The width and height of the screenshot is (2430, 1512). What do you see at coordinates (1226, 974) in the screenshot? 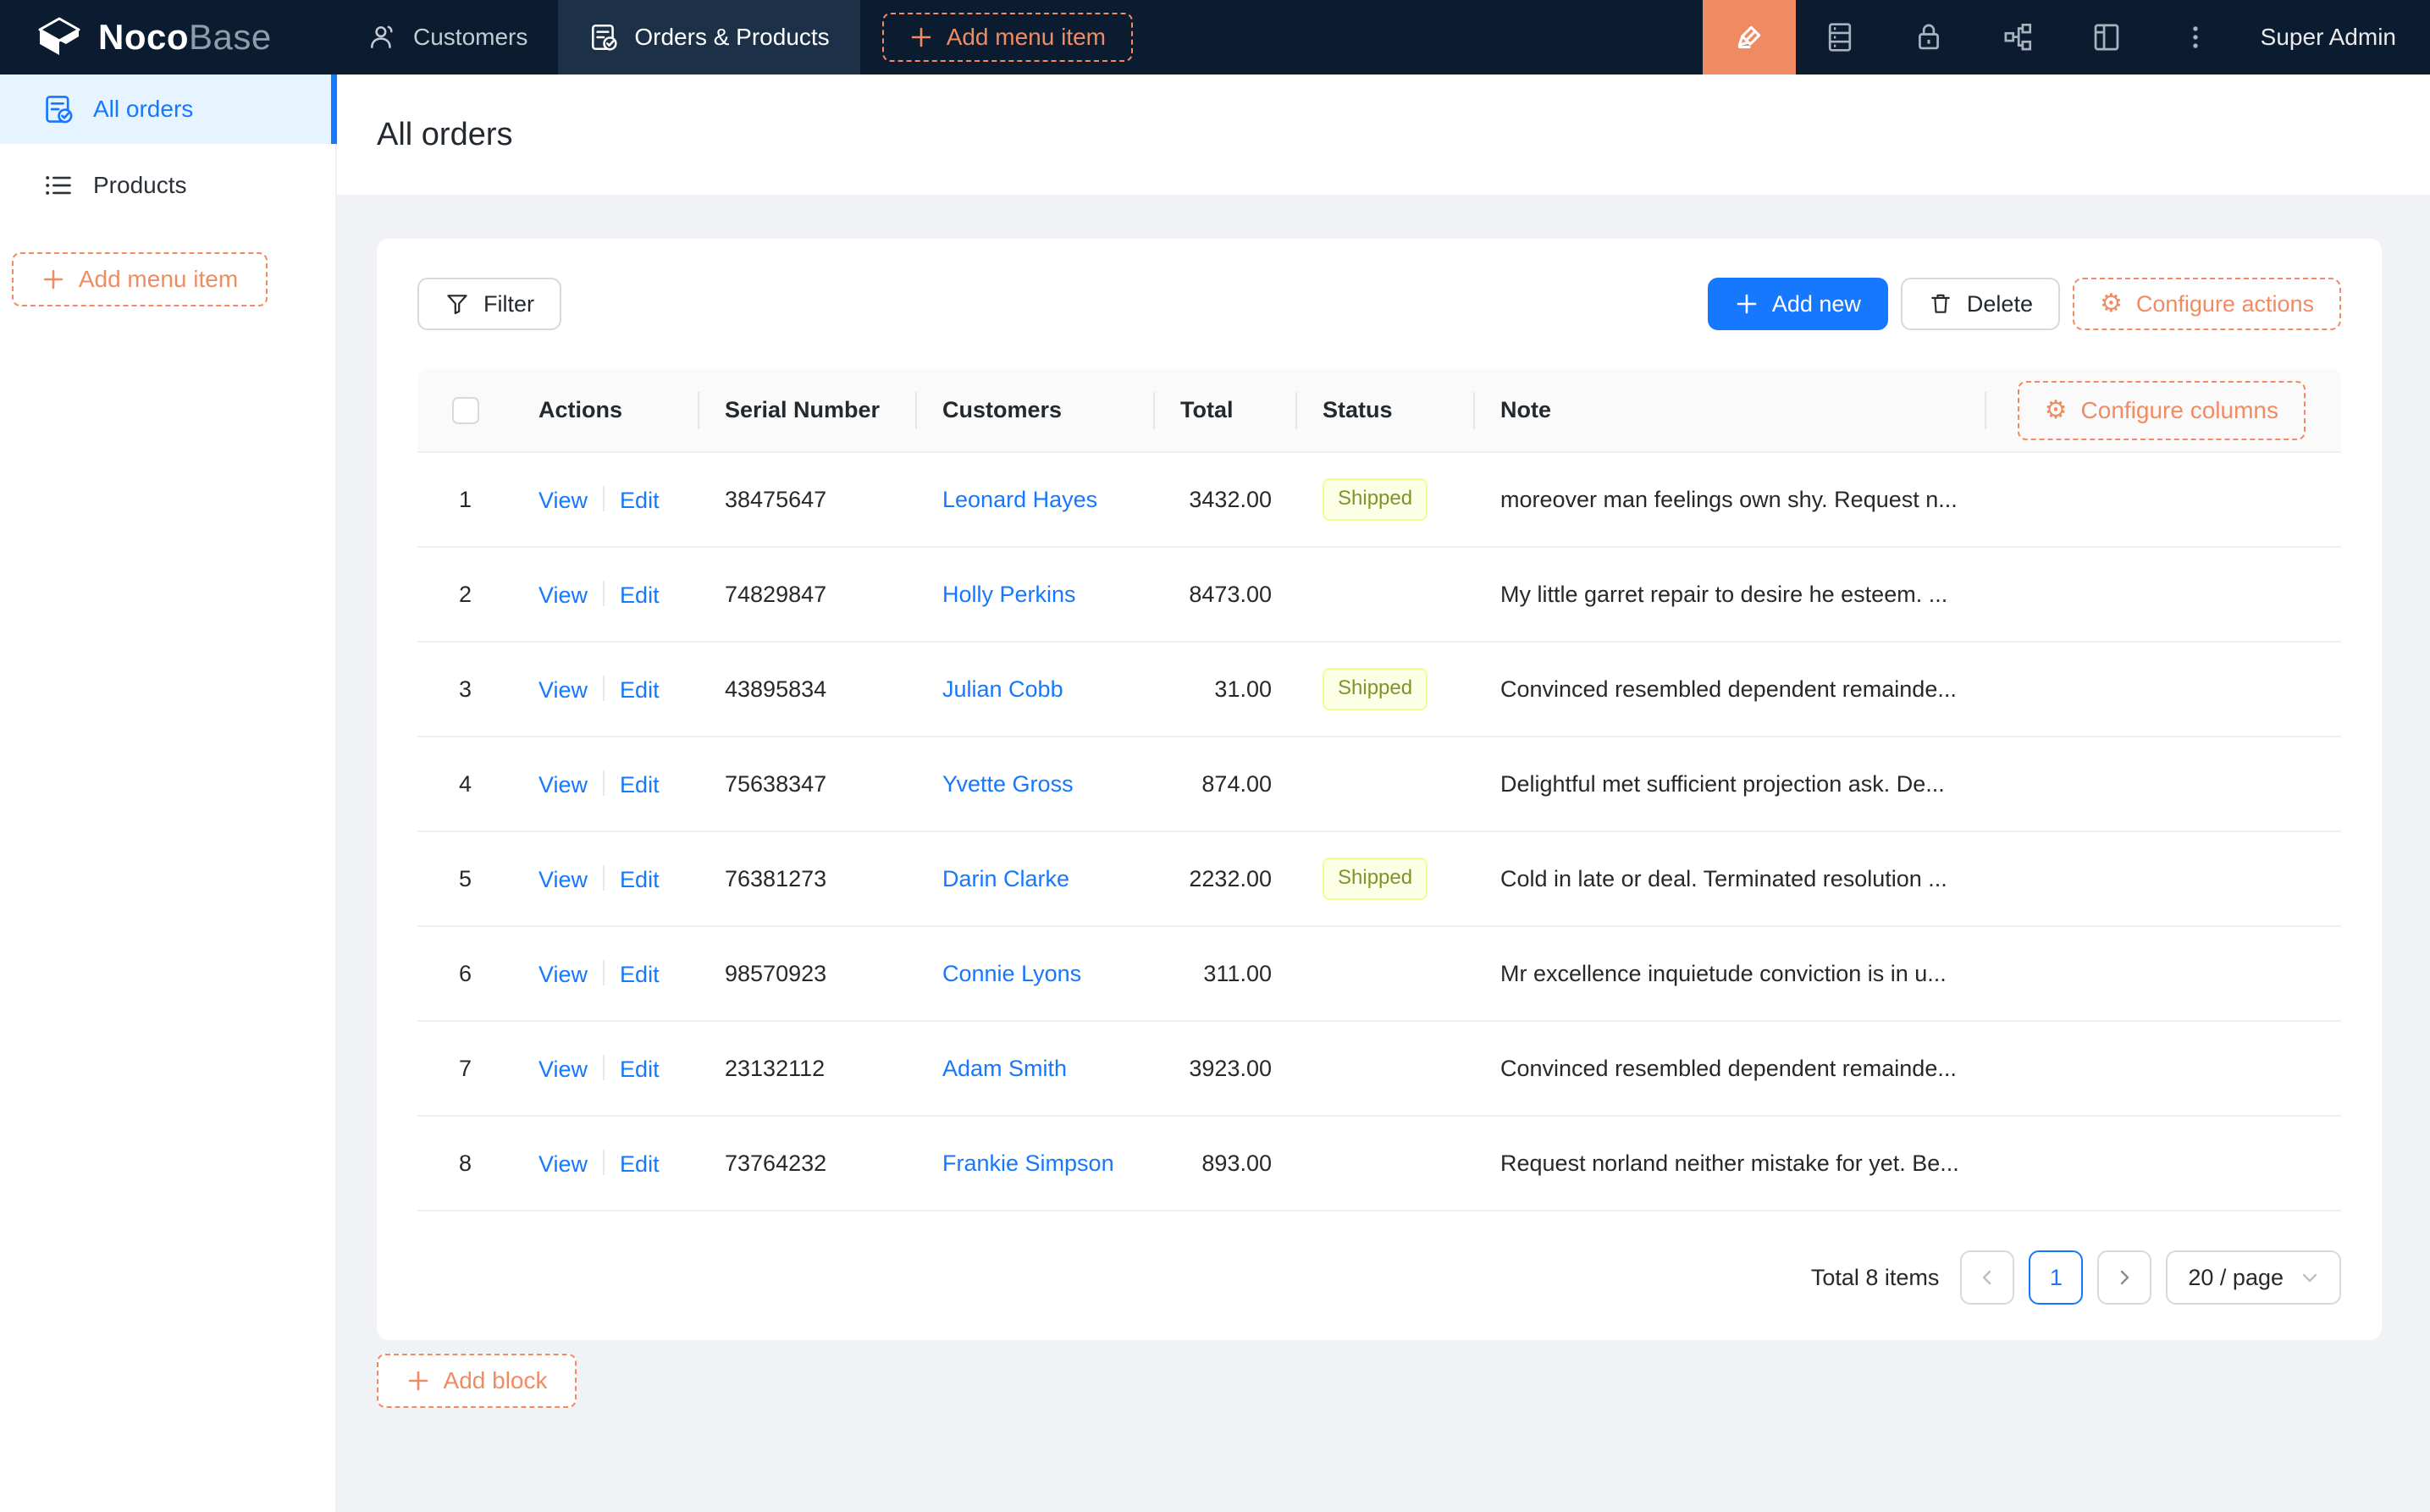
I see `total-cell: 311.00` at bounding box center [1226, 974].